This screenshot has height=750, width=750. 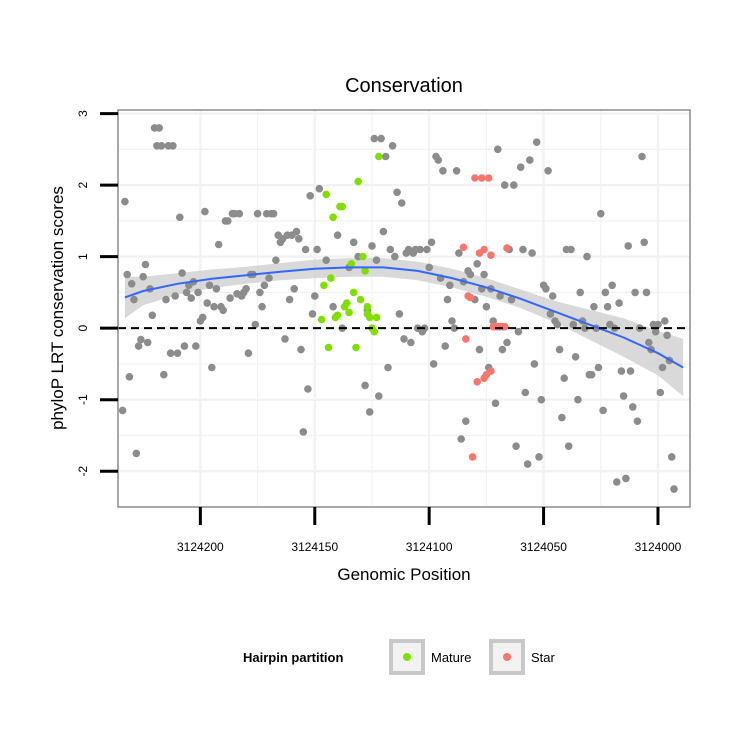 What do you see at coordinates (200, 547) in the screenshot?
I see `x-tick-label: 3124200` at bounding box center [200, 547].